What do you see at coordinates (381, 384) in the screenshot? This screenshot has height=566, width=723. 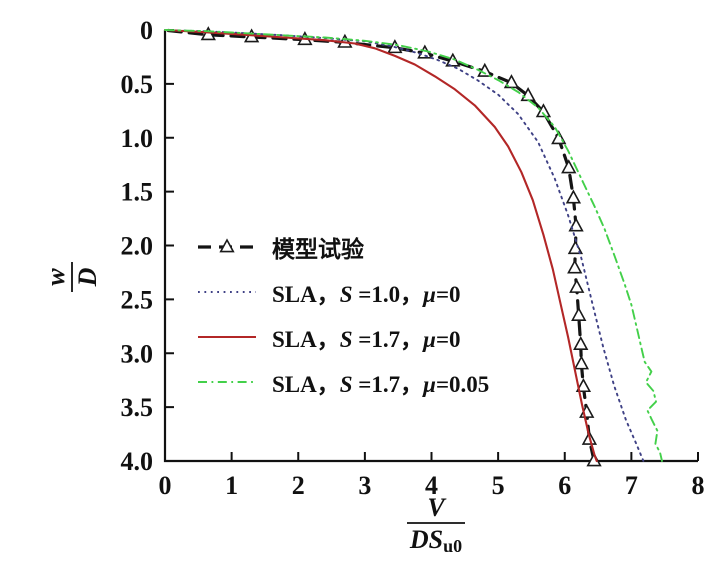 I see `legend-label: SLA，S =1.7，μ=0.05` at bounding box center [381, 384].